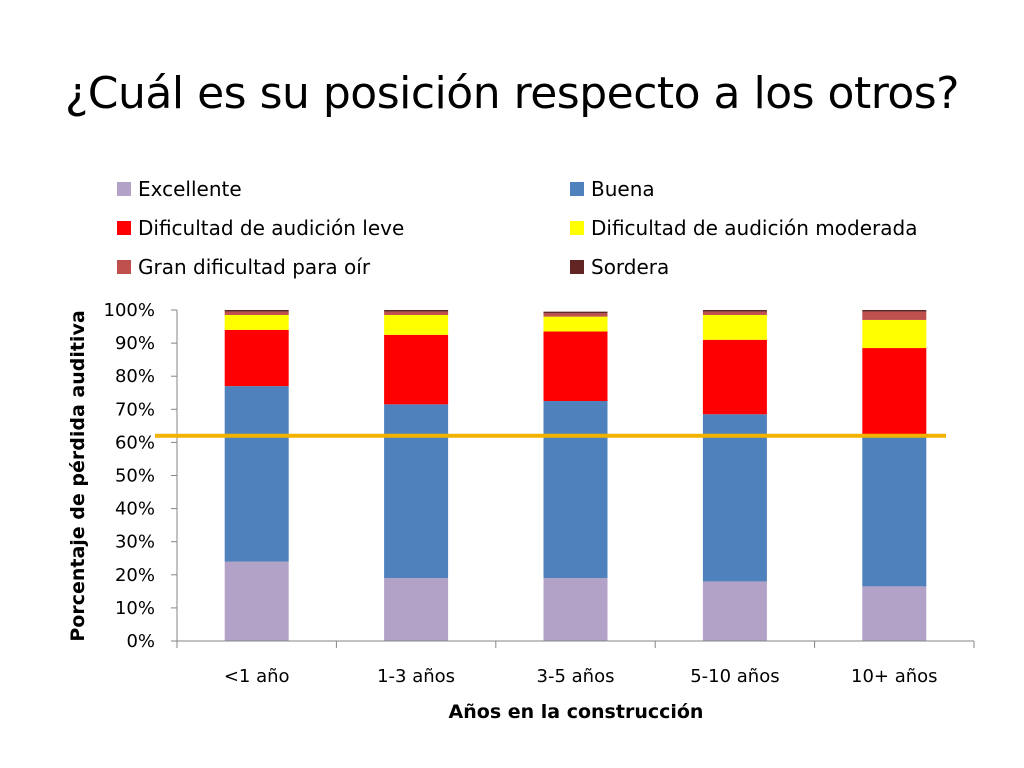 The height and width of the screenshot is (768, 1024). Describe the element at coordinates (754, 228) in the screenshot. I see `legend-label: Dificultad de audición moderada` at that location.